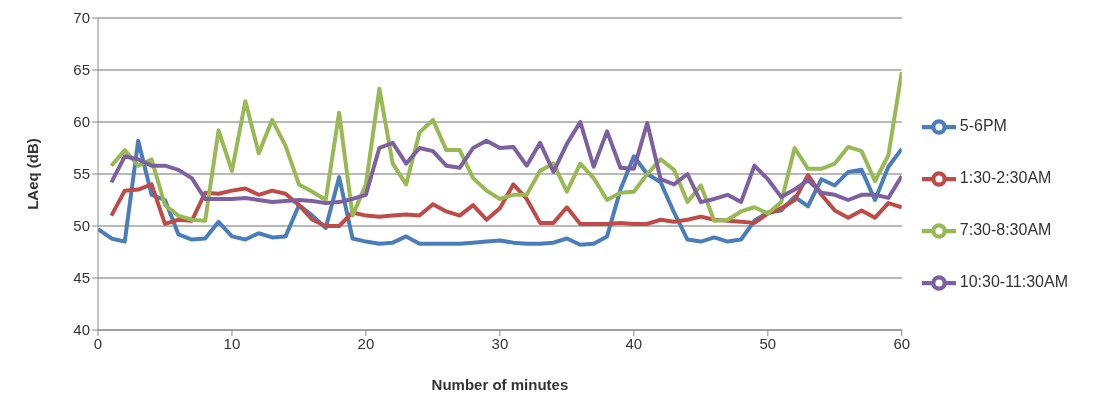 This screenshot has height=408, width=1113. What do you see at coordinates (500, 343) in the screenshot?
I see `x-tick-label: 30` at bounding box center [500, 343].